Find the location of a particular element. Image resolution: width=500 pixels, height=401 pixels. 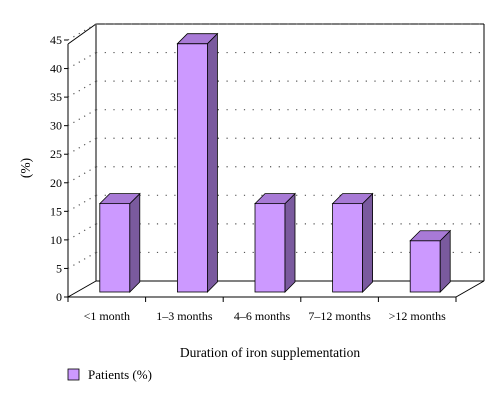

legend: Patients (%) is located at coordinates (109, 374).